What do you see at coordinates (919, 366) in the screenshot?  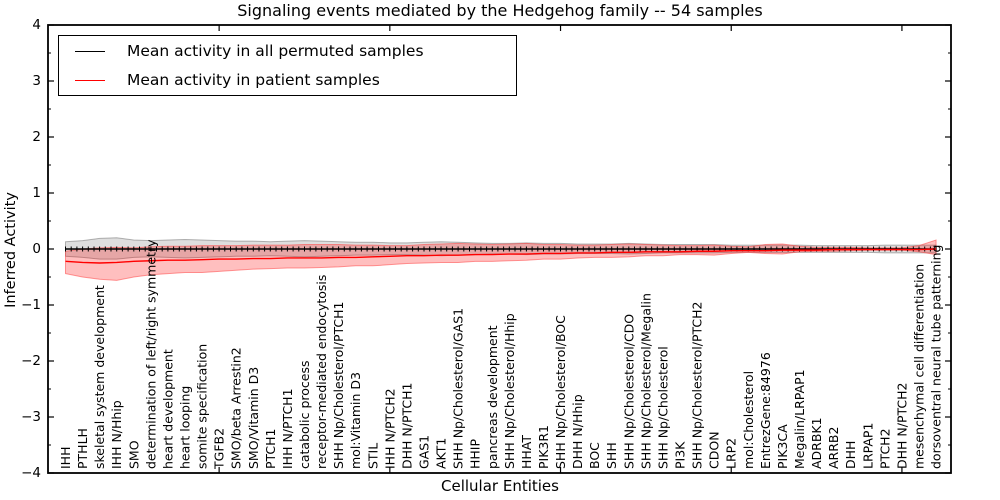 I see `x-tick-label: mesenchymal cell differentiation` at bounding box center [919, 366].